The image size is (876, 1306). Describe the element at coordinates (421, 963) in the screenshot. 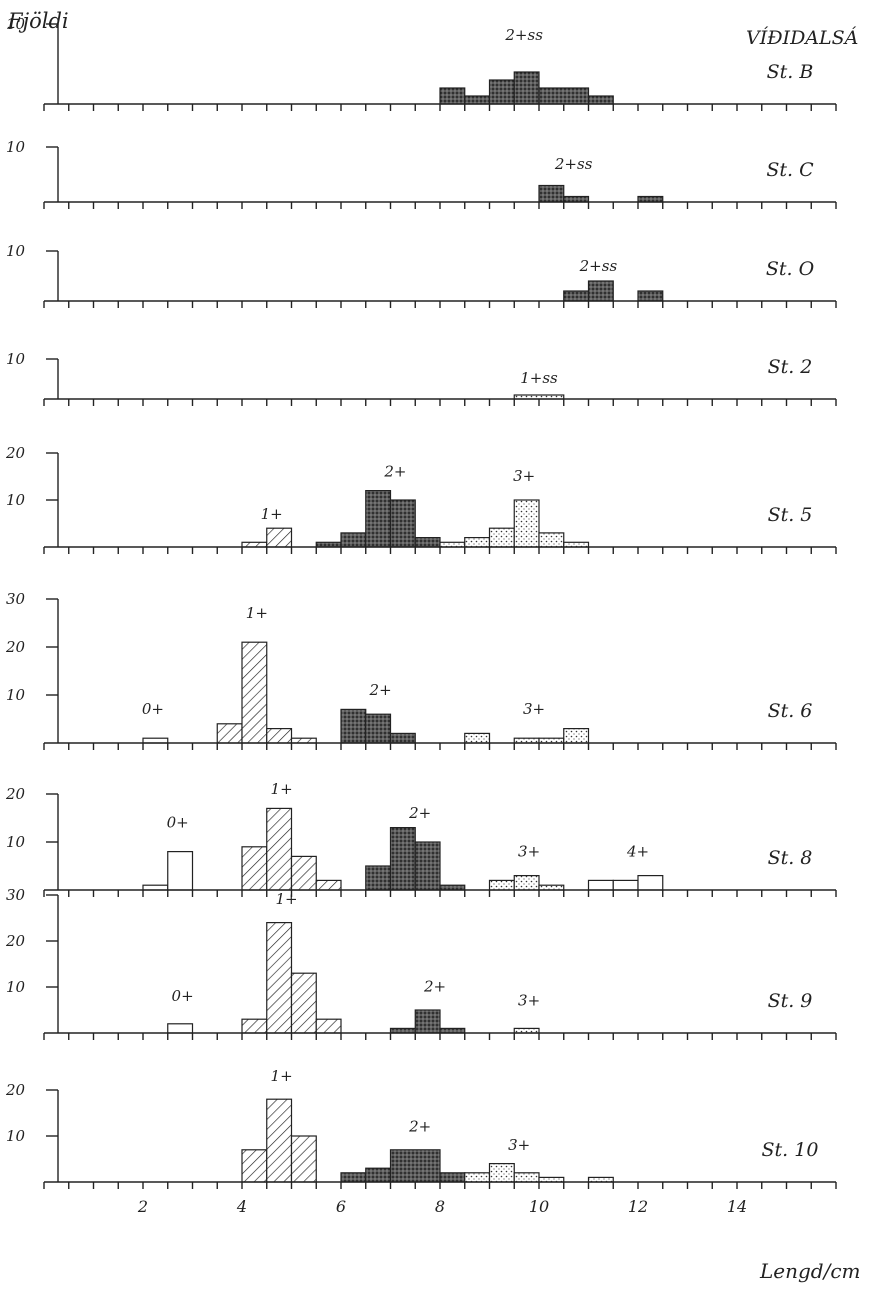

I see `panel-st-9: 30 20 10 0+ 1+ 2+ 3+ St. 9` at that location.